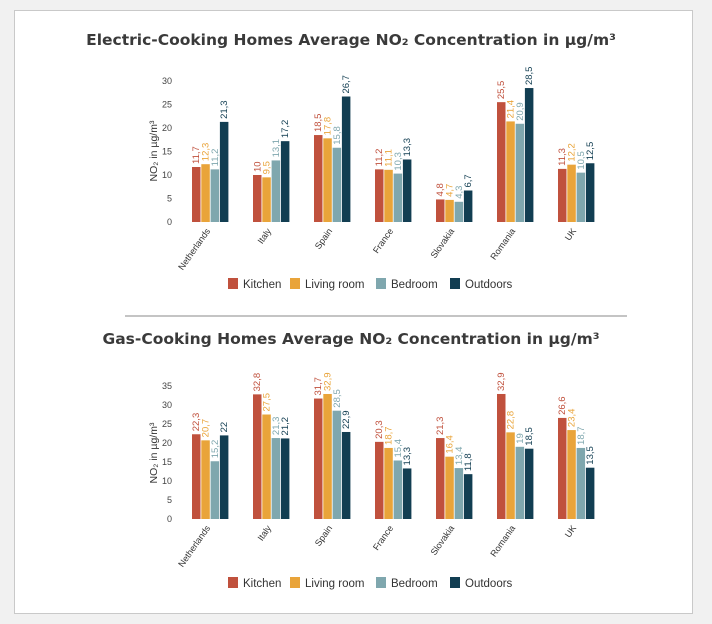 Image resolution: width=712 pixels, height=624 pixels. I want to click on bar-living-room-italy, so click(266, 199).